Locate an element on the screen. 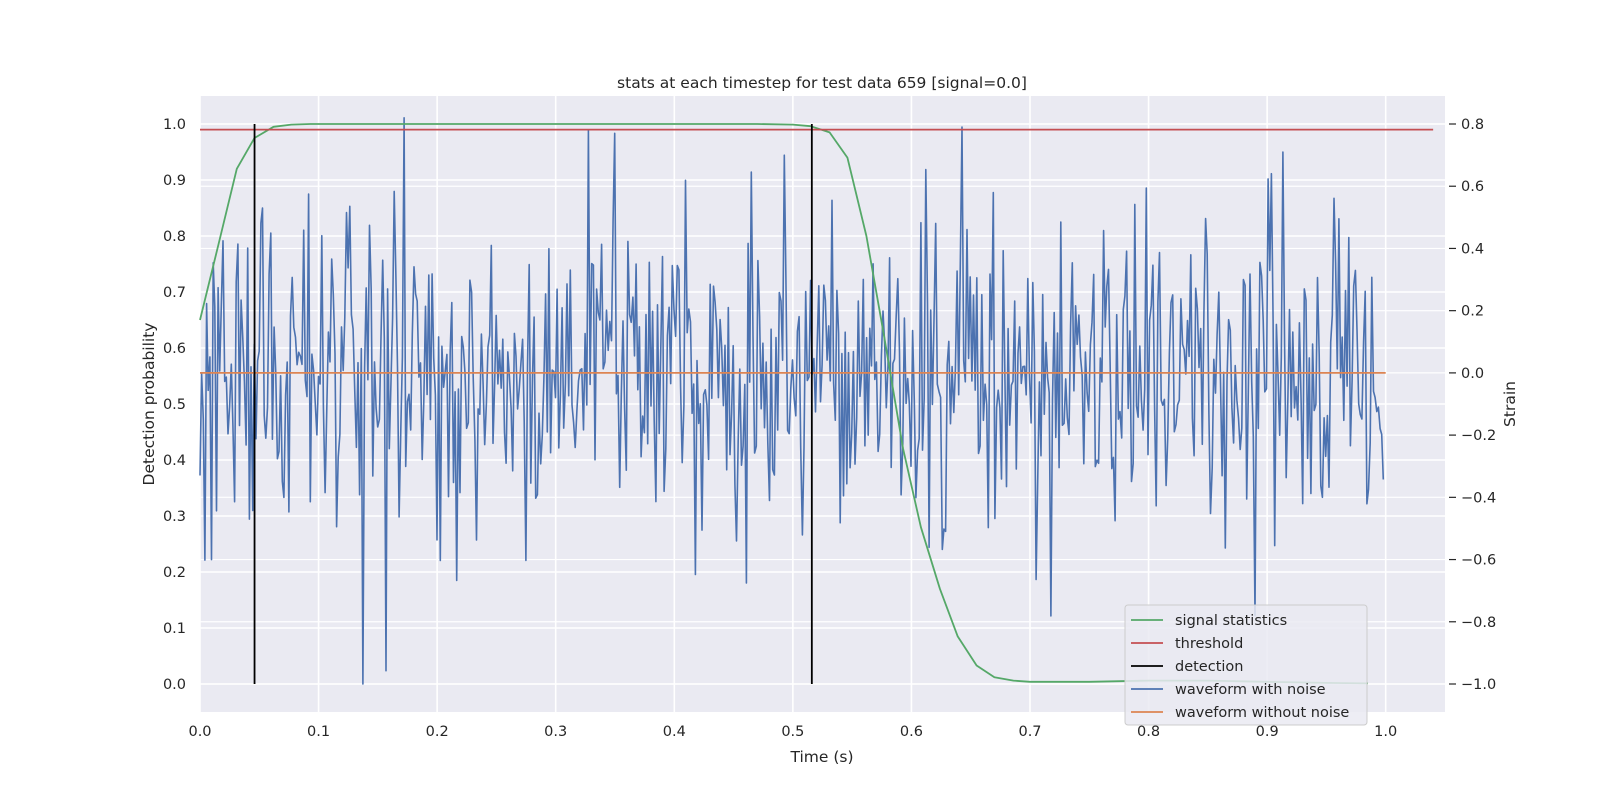 Image resolution: width=1600 pixels, height=800 pixels. y-tick-label-left: 0.4 is located at coordinates (174, 461).